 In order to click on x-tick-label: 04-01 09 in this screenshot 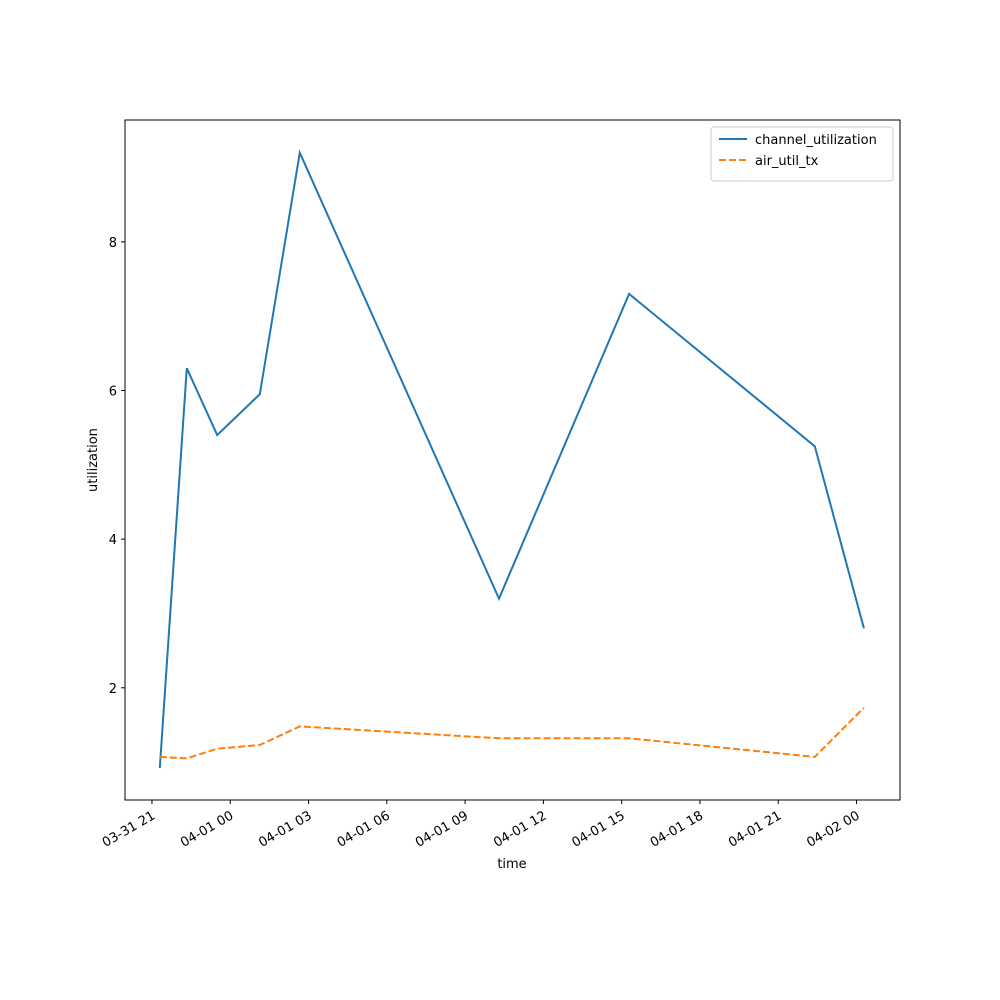, I will do `click(442, 829)`.